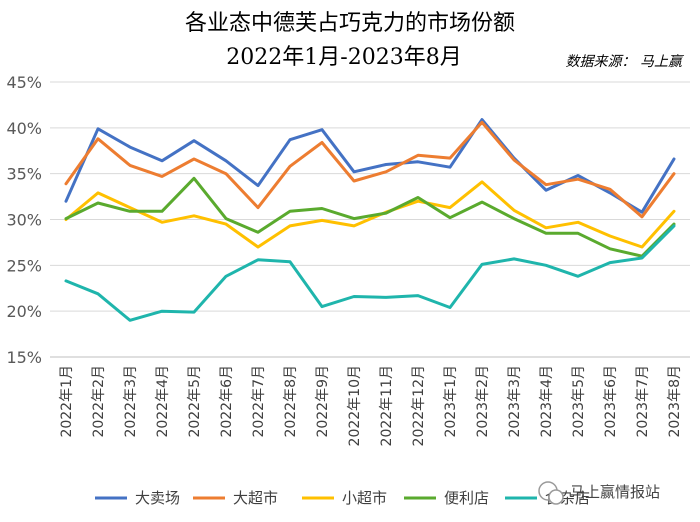 Image resolution: width=700 pixels, height=522 pixels. What do you see at coordinates (451, 401) in the screenshot?
I see `x-tick-label: 2023年1月` at bounding box center [451, 401].